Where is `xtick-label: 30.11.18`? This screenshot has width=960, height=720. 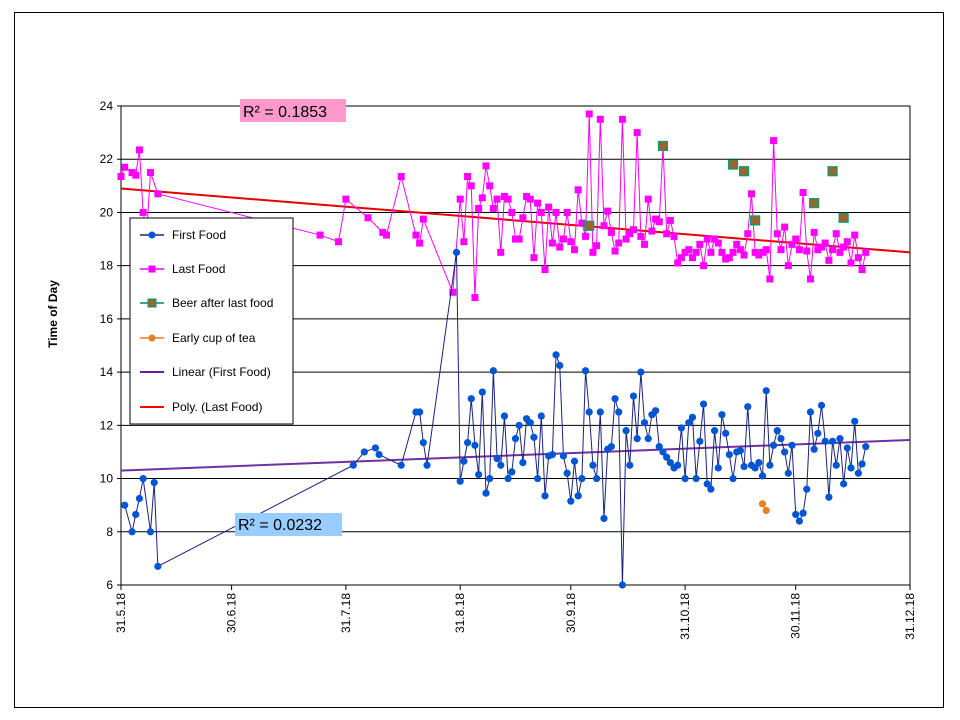 xtick-label: 30.11.18 is located at coordinates (796, 616).